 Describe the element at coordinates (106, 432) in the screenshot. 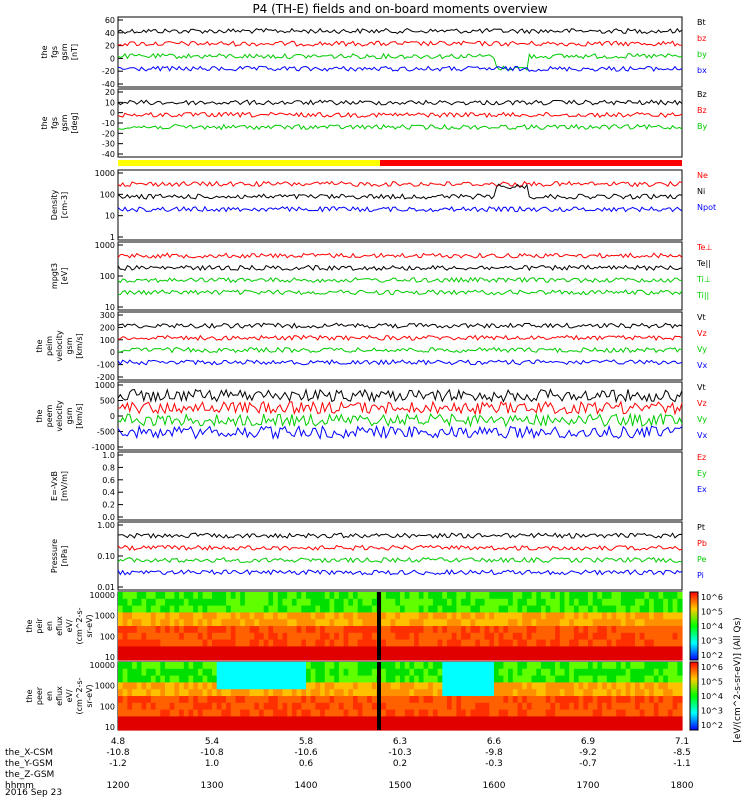

I see `y-tick-label: -500` at that location.